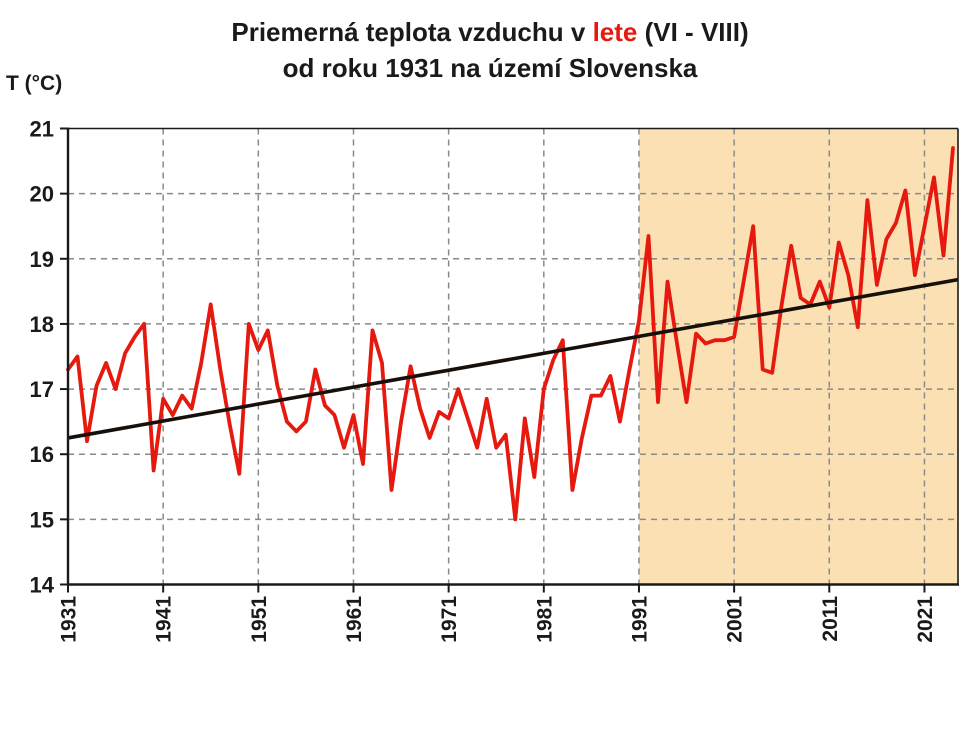 This screenshot has width=980, height=739. I want to click on x-tick-label: 2011, so click(830, 619).